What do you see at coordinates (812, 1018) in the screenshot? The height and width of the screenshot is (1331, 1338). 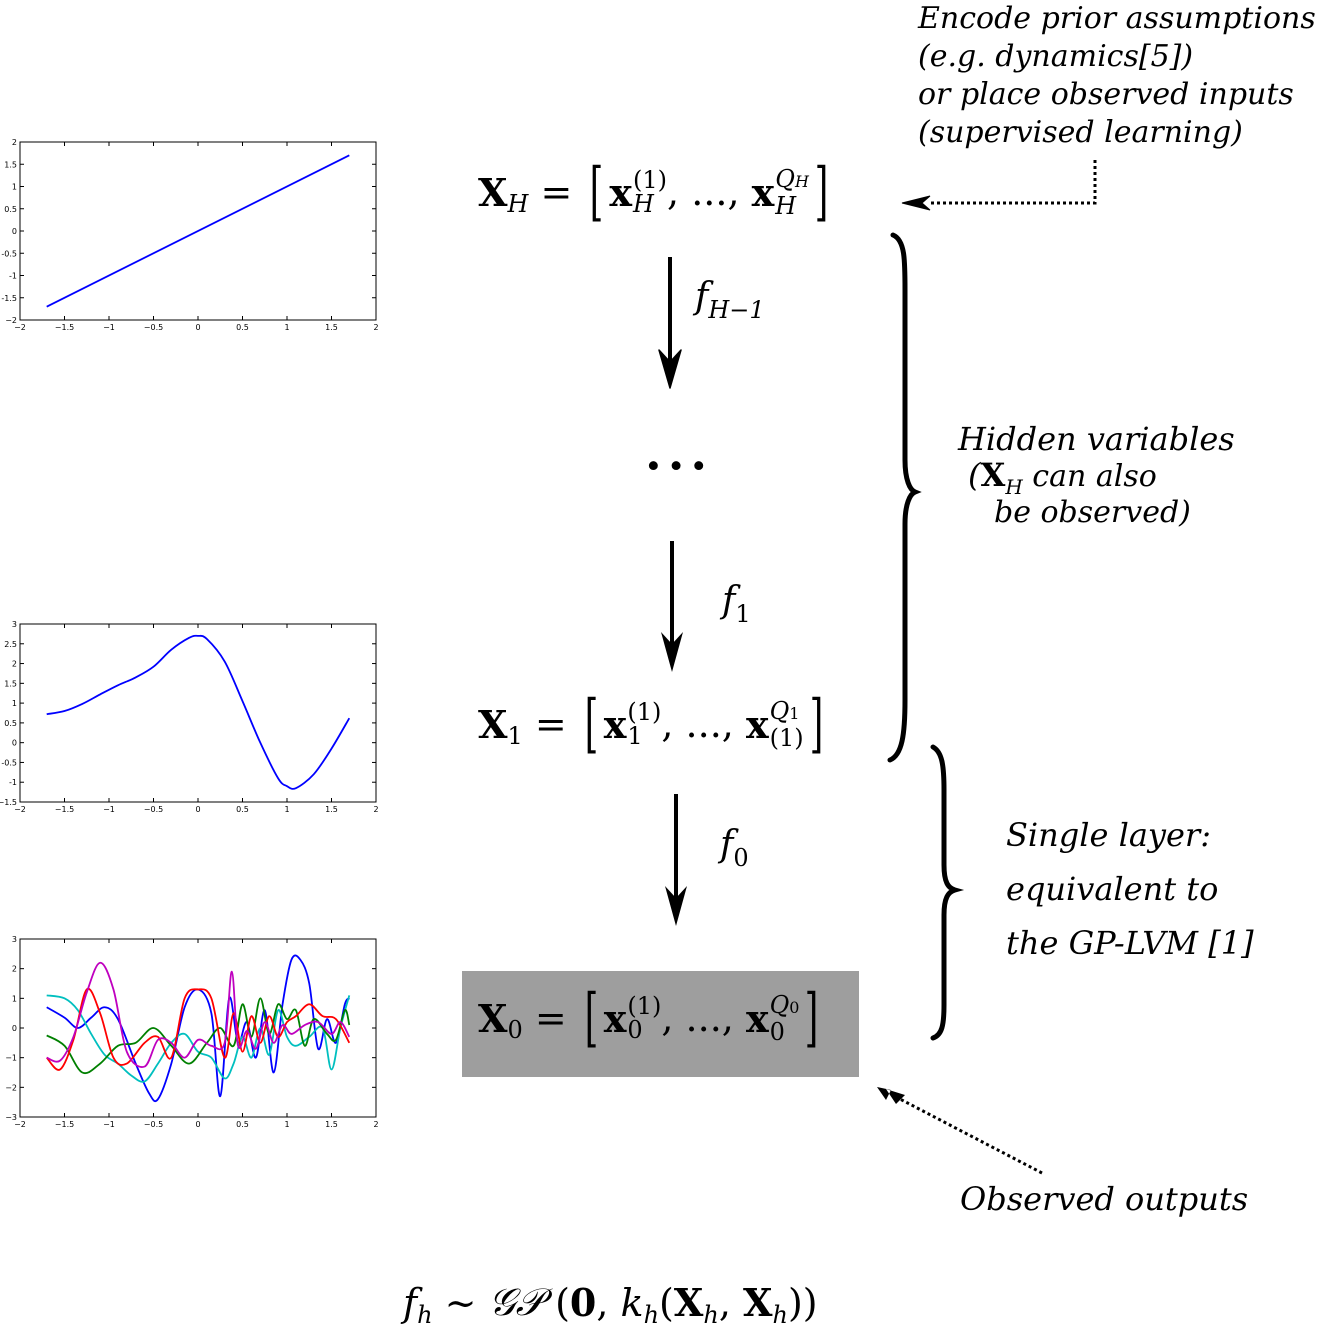 I see `right-bracket: ]` at bounding box center [812, 1018].